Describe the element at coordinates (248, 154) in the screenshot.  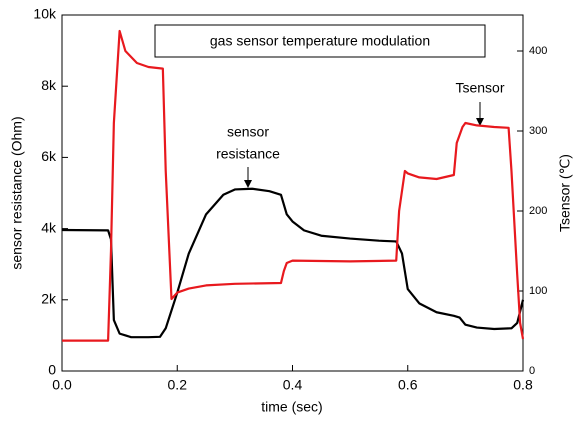
I see `annotation: resistance` at that location.